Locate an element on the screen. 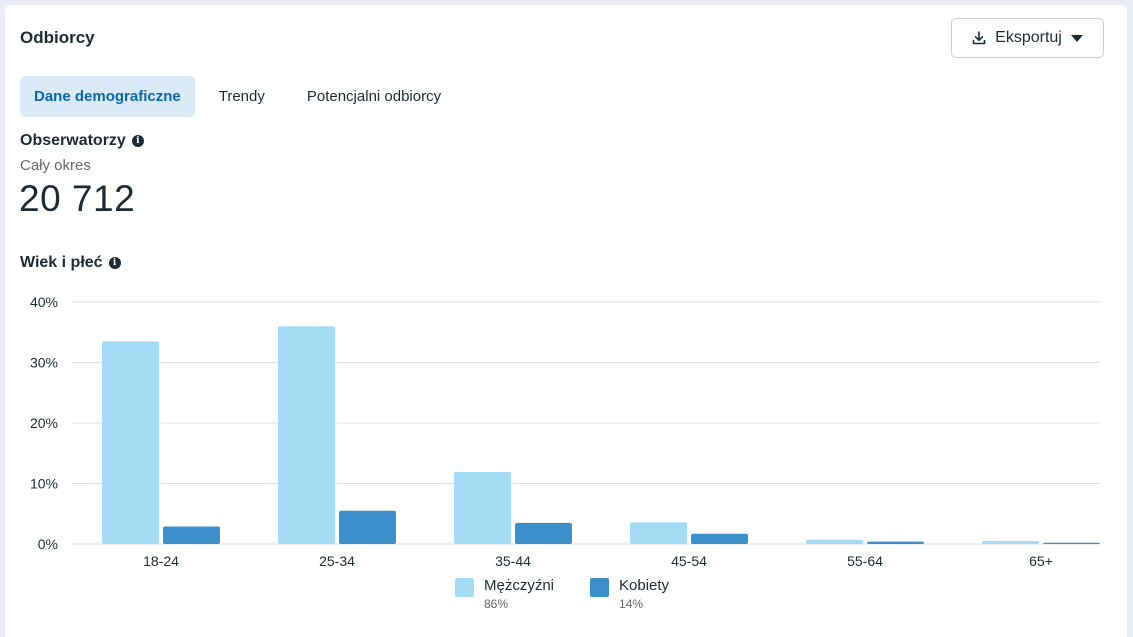 The width and height of the screenshot is (1133, 637). tab-potential-audience: Potencjalni odbiorcy is located at coordinates (374, 96).